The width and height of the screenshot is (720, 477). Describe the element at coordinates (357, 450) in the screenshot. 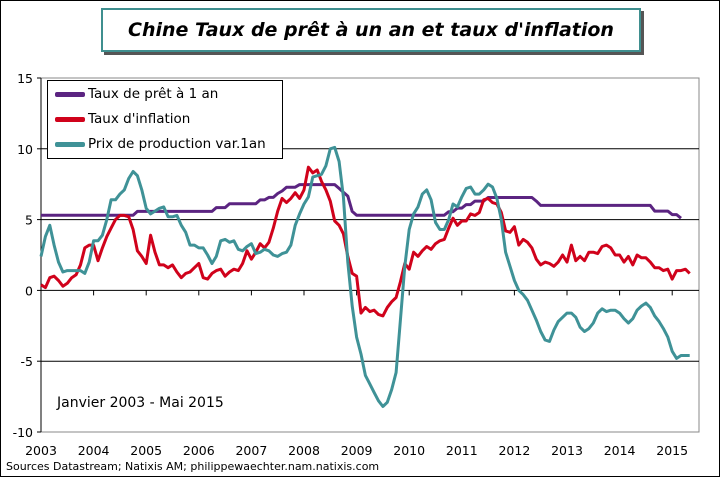

I see `x-tick-label: 2009` at that location.